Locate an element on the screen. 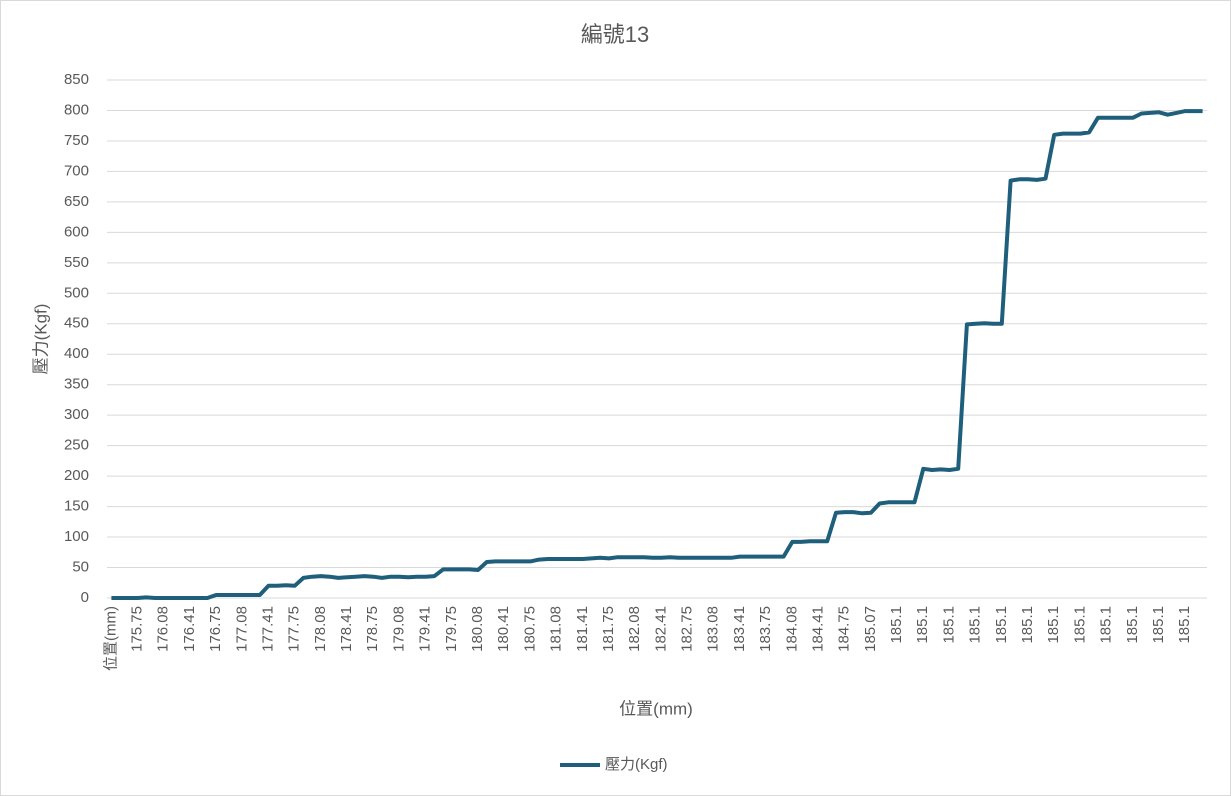 This screenshot has width=1231, height=796. x-tick-label: 181.41 is located at coordinates (582, 629).